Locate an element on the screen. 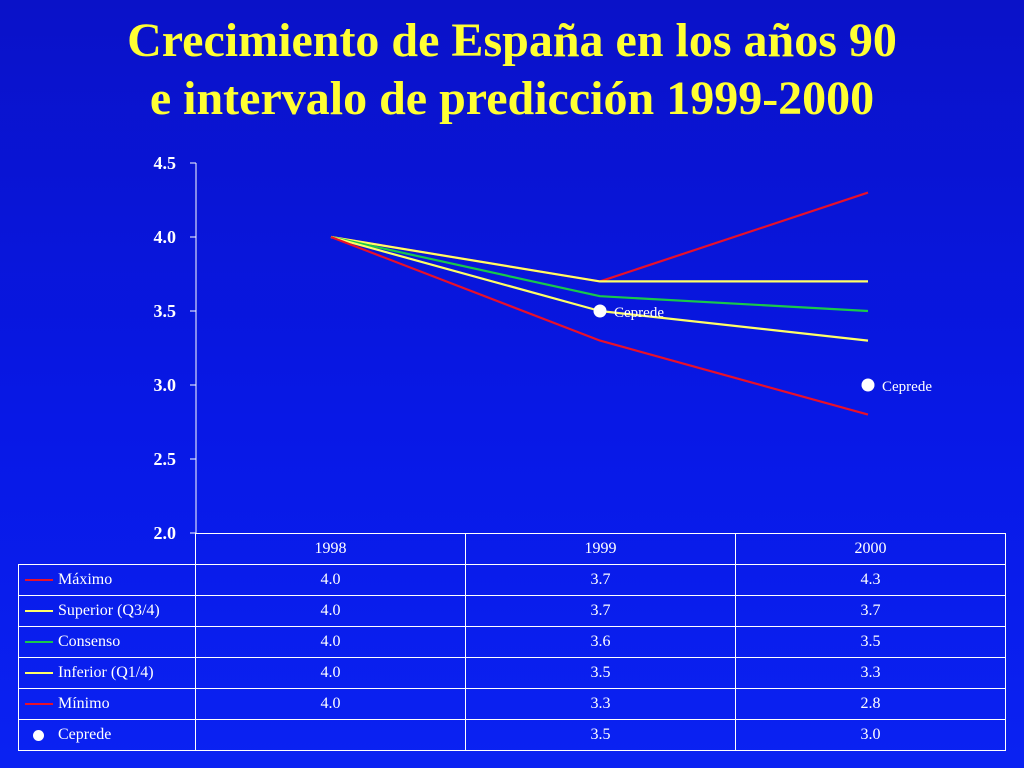  row-label: Inferior (Q1/4) is located at coordinates (107, 673).